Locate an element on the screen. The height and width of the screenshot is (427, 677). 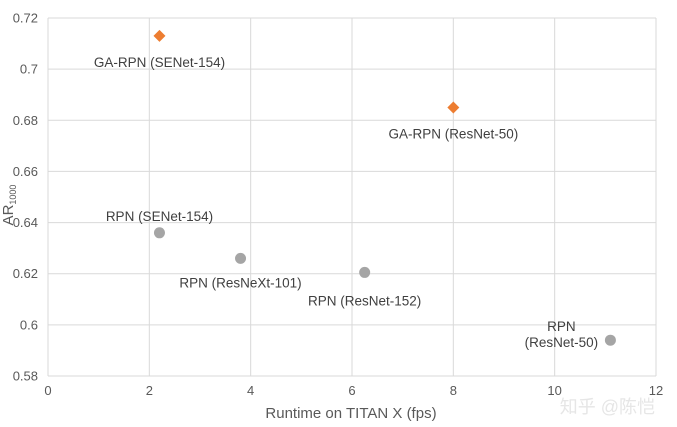
svg-text: AR1000 is located at coordinates (9, 205).